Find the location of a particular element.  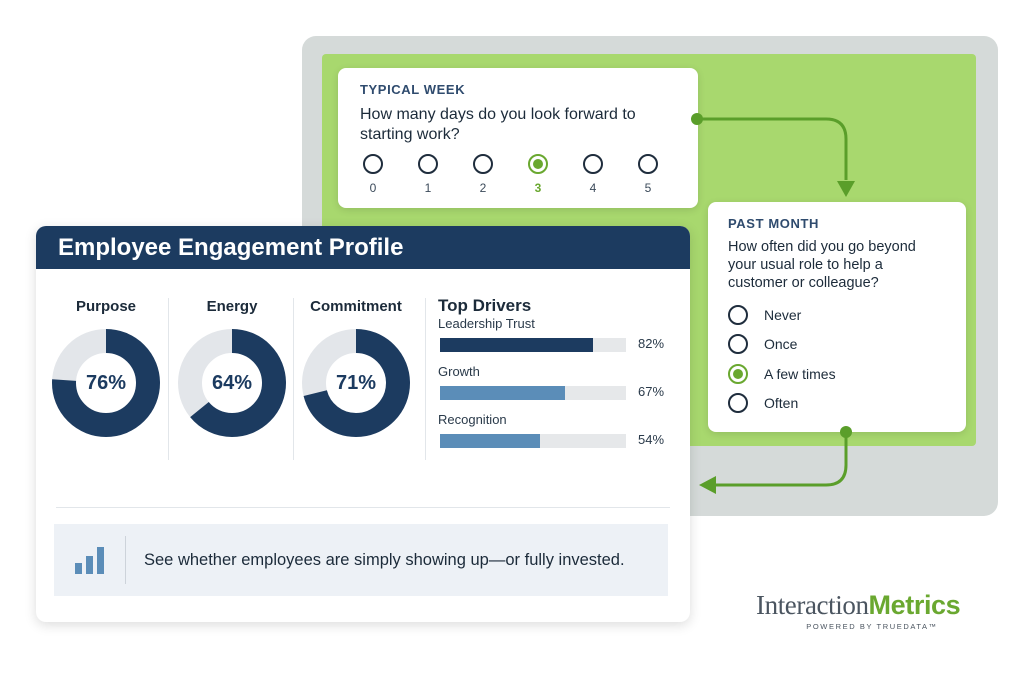

scale-option-5: 5 is located at coordinates (648, 174).